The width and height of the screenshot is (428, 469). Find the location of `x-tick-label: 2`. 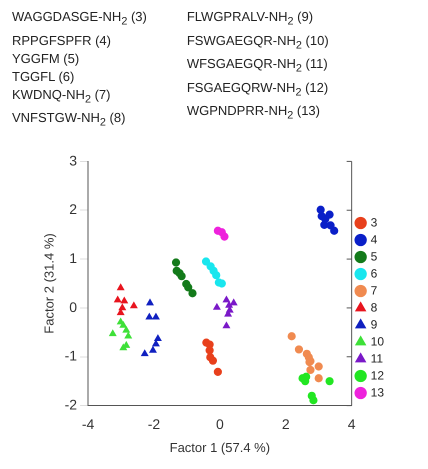

x-tick-label: 2 is located at coordinates (286, 424).